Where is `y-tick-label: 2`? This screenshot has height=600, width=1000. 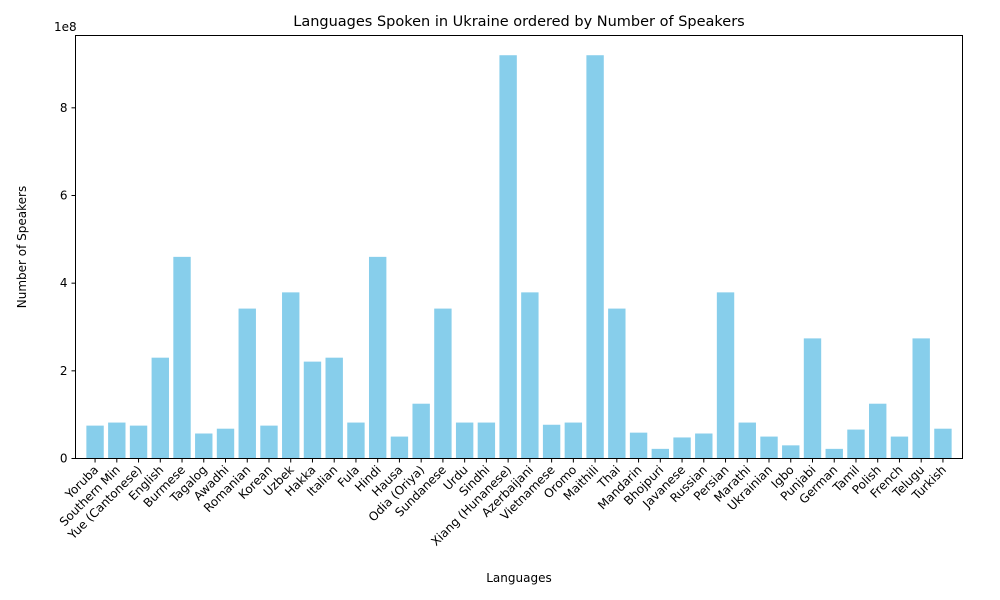
y-tick-label: 2 is located at coordinates (64, 371).